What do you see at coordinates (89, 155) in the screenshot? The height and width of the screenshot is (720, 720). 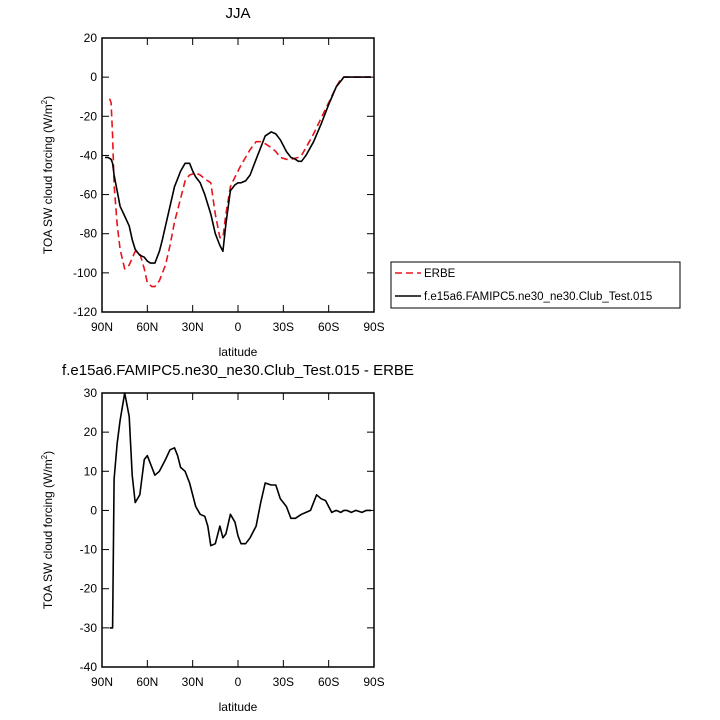 I see `top-ytick-label-3: -40` at bounding box center [89, 155].